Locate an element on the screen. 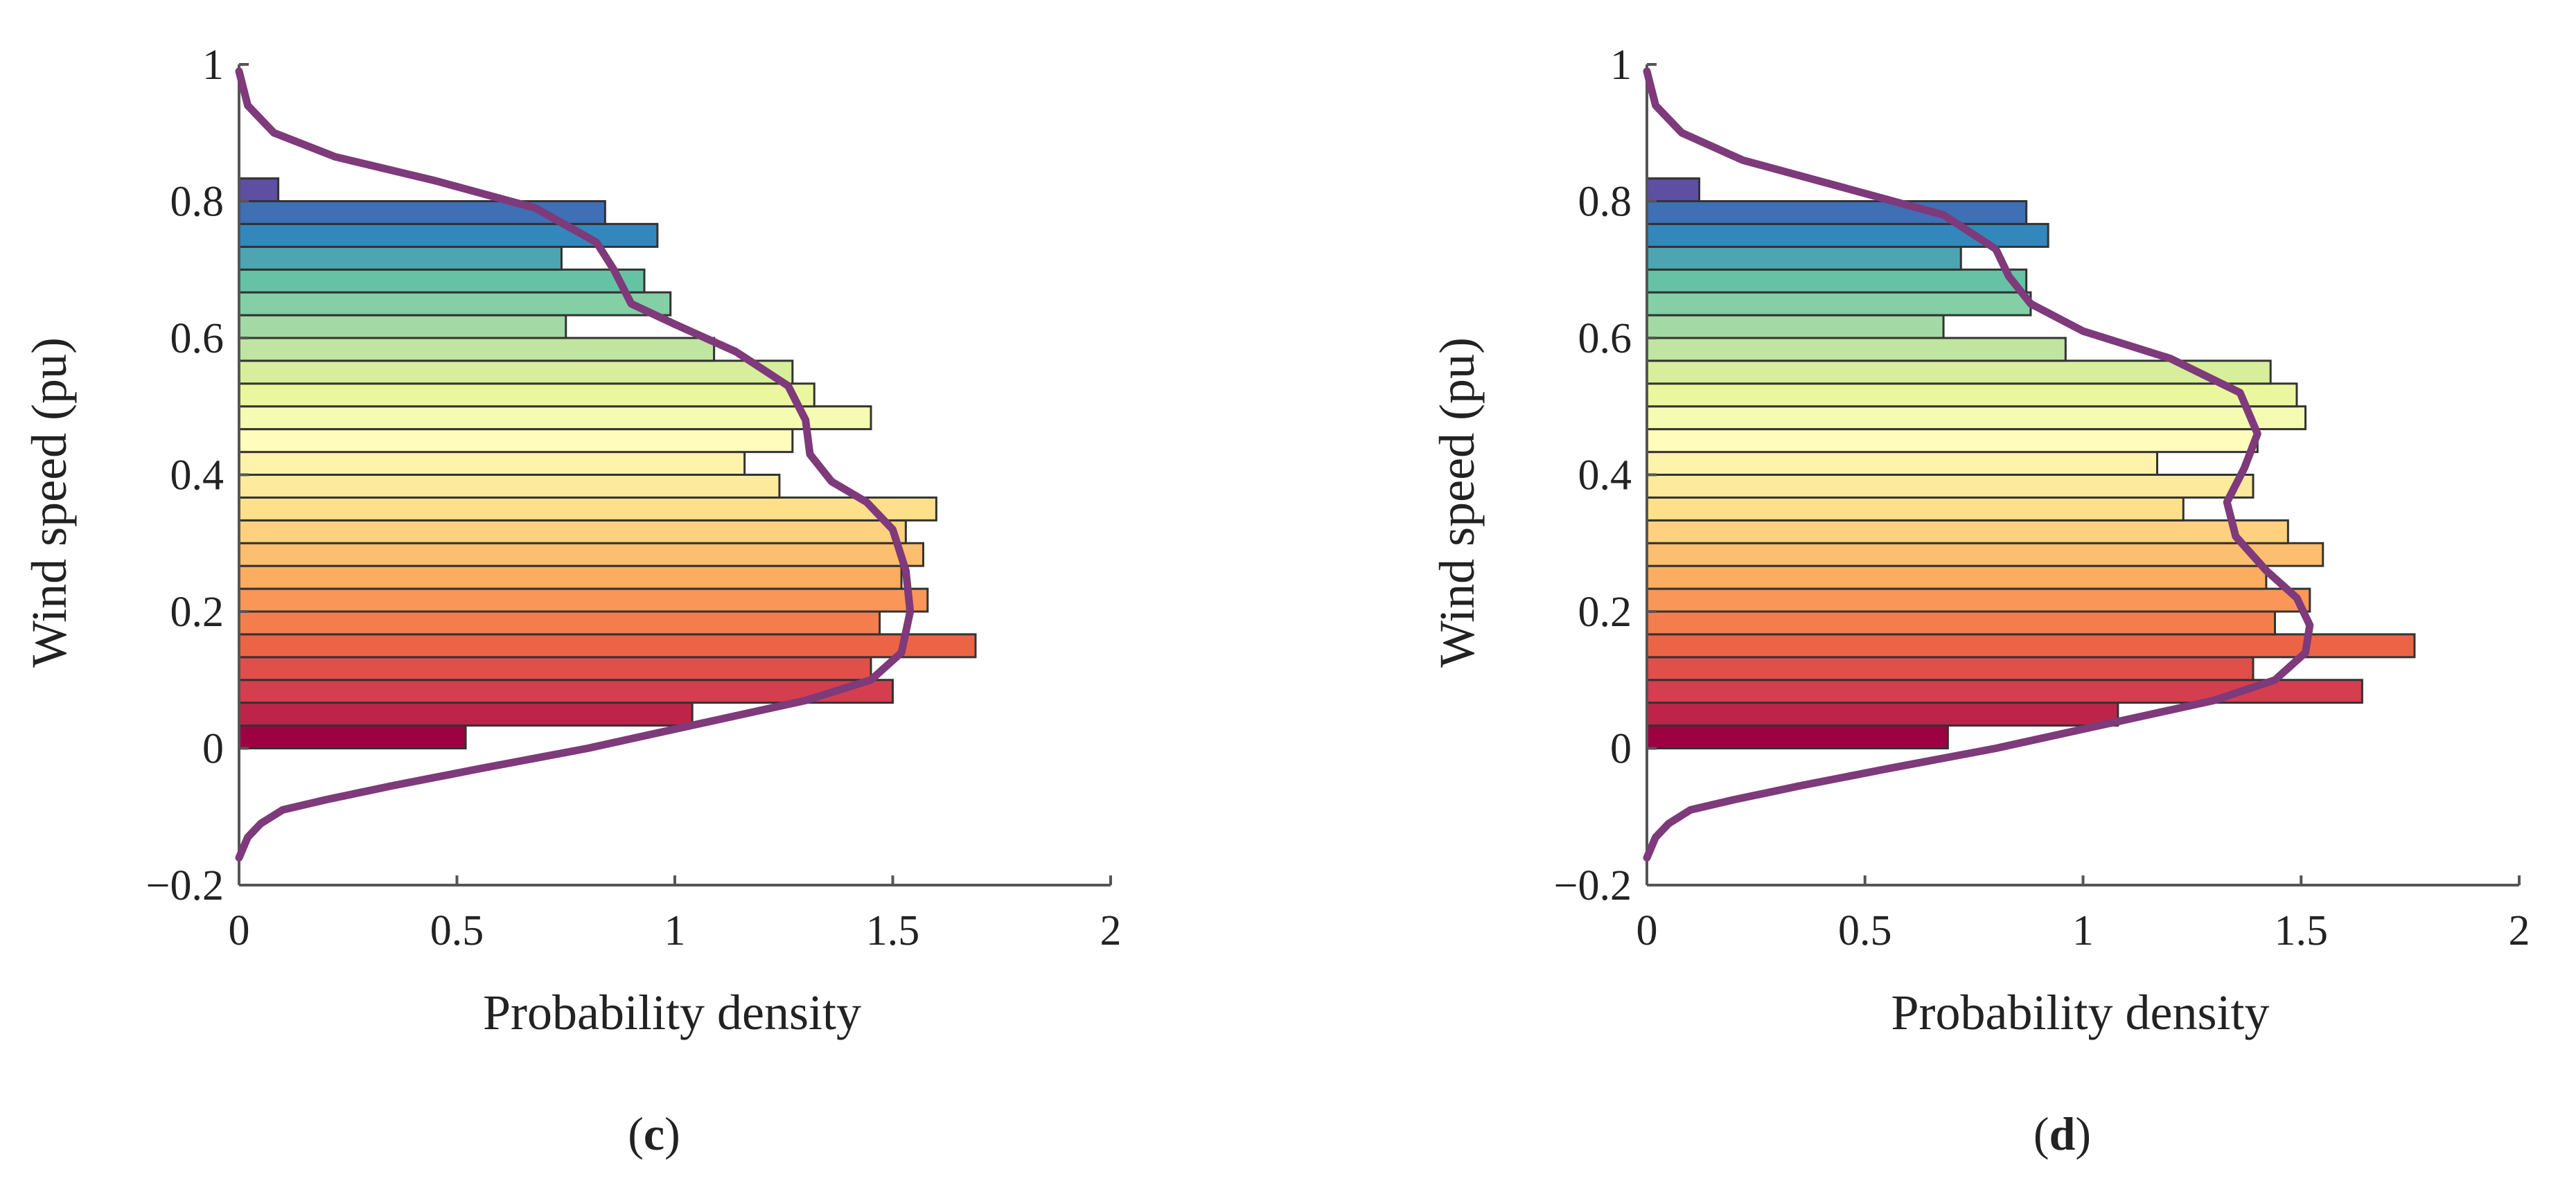 The width and height of the screenshot is (2576, 1194). panel-label: (d) is located at coordinates (2062, 1133).